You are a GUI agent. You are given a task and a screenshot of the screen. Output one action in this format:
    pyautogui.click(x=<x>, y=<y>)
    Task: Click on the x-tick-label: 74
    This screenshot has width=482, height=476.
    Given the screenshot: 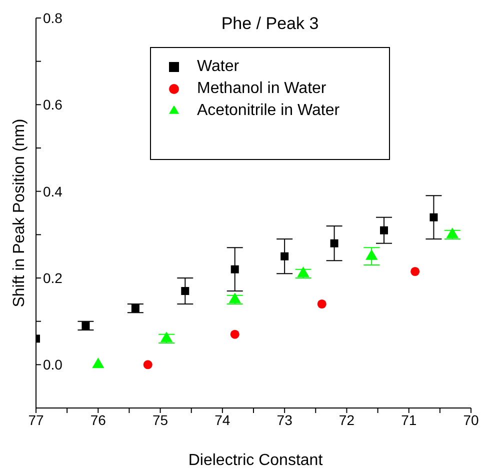 What is the action you would take?
    pyautogui.click(x=222, y=420)
    